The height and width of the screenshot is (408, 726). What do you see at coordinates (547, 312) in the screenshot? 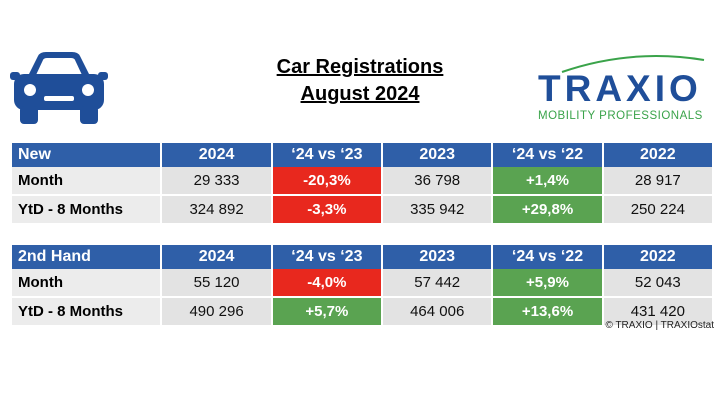
I see `change-cell: +13,6%` at bounding box center [547, 312].